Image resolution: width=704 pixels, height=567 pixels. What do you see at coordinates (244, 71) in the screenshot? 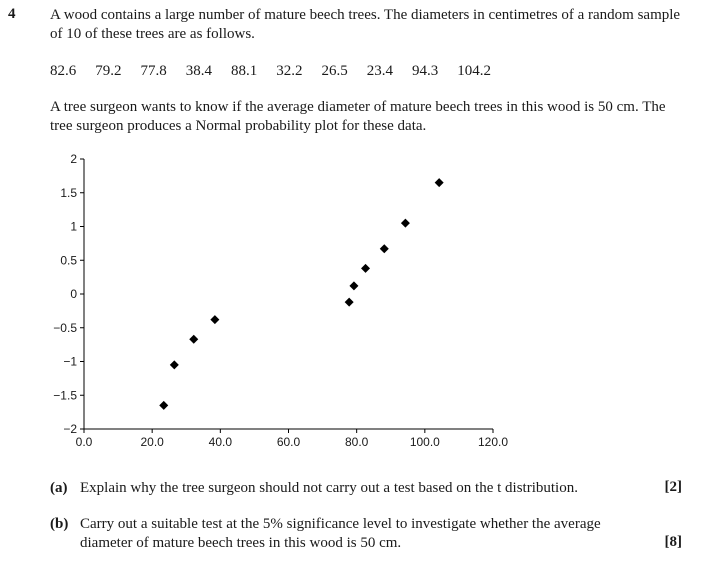
I see `diameter-value: 88.1` at bounding box center [244, 71].